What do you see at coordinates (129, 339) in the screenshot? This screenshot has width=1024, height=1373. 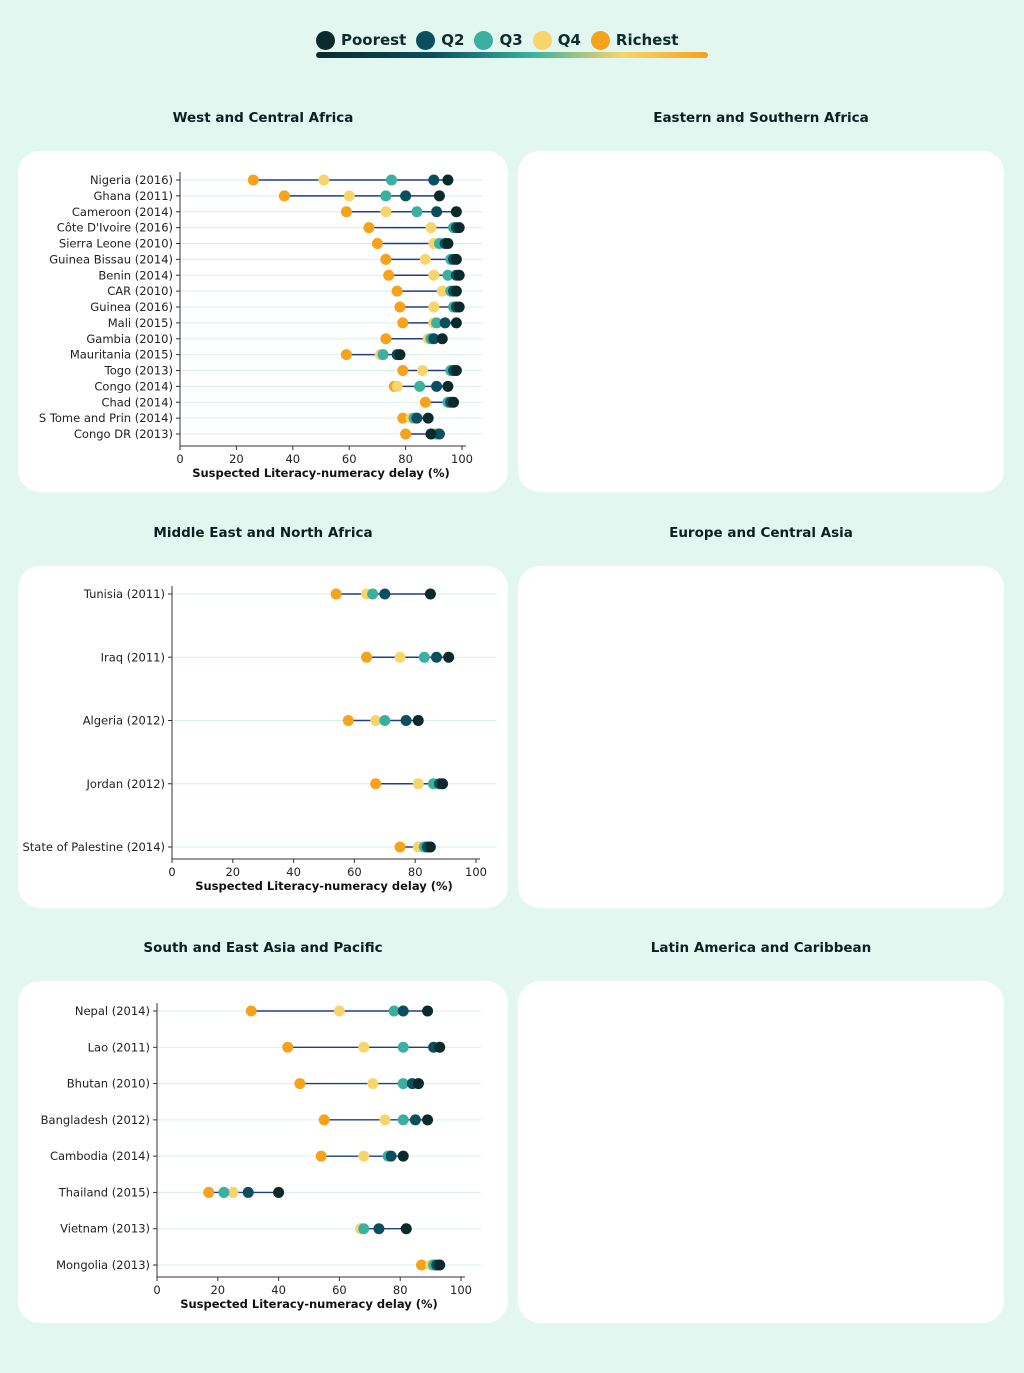 I see `category-label: Gambia (2010)` at bounding box center [129, 339].